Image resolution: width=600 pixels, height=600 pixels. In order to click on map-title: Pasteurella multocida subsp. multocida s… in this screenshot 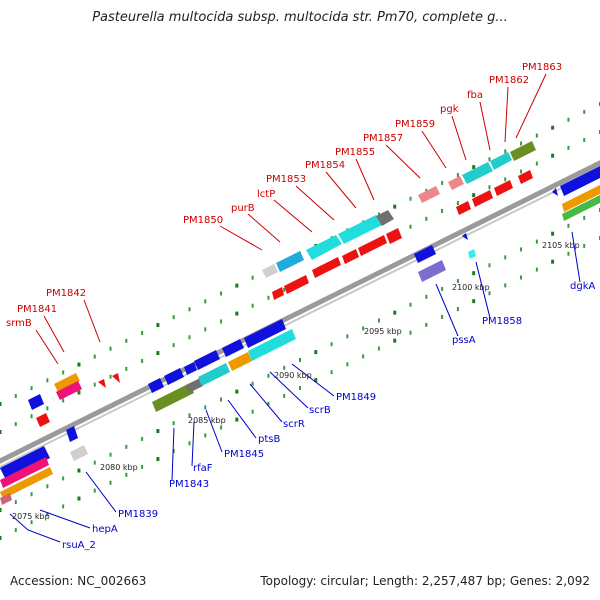, I will do `click(300, 17)`.